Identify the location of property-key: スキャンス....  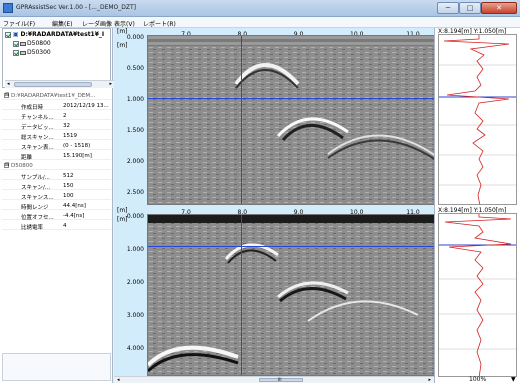
(37, 198).